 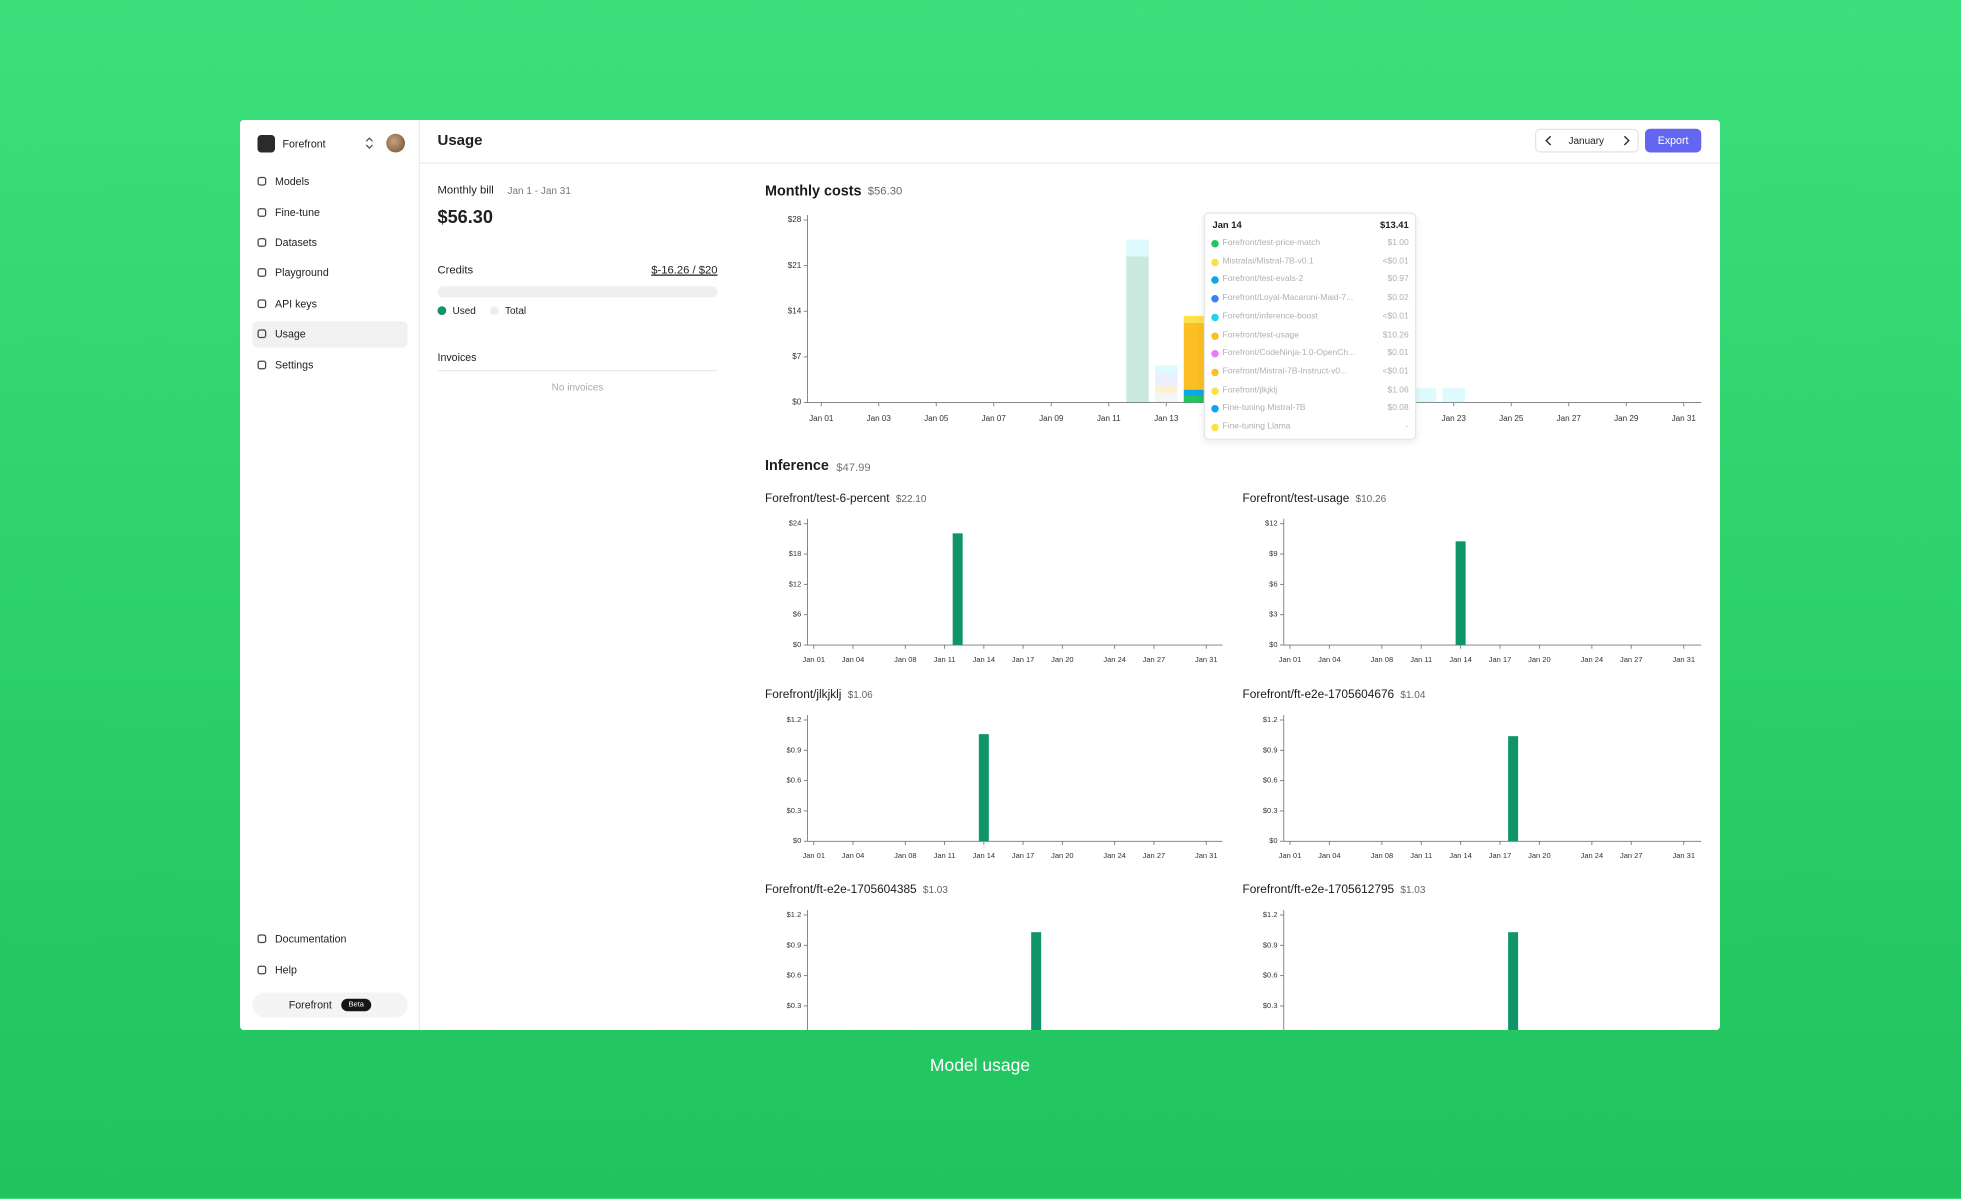 I want to click on chart-subtitle: $1.03, so click(x=1412, y=890).